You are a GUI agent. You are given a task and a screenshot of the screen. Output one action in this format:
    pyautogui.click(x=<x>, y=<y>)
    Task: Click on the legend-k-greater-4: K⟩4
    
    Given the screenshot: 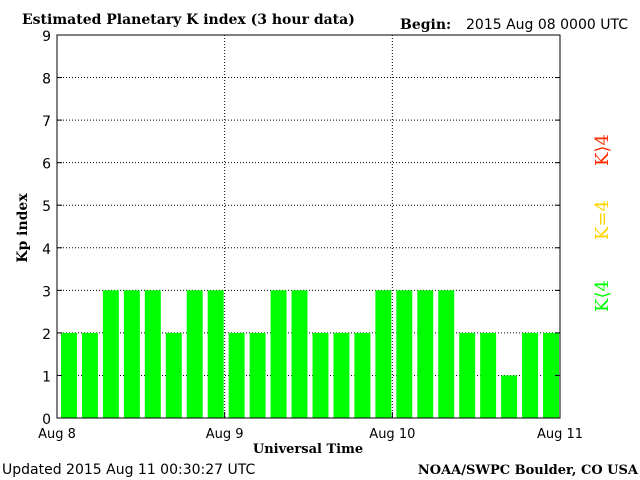 What is the action you would take?
    pyautogui.click(x=602, y=150)
    